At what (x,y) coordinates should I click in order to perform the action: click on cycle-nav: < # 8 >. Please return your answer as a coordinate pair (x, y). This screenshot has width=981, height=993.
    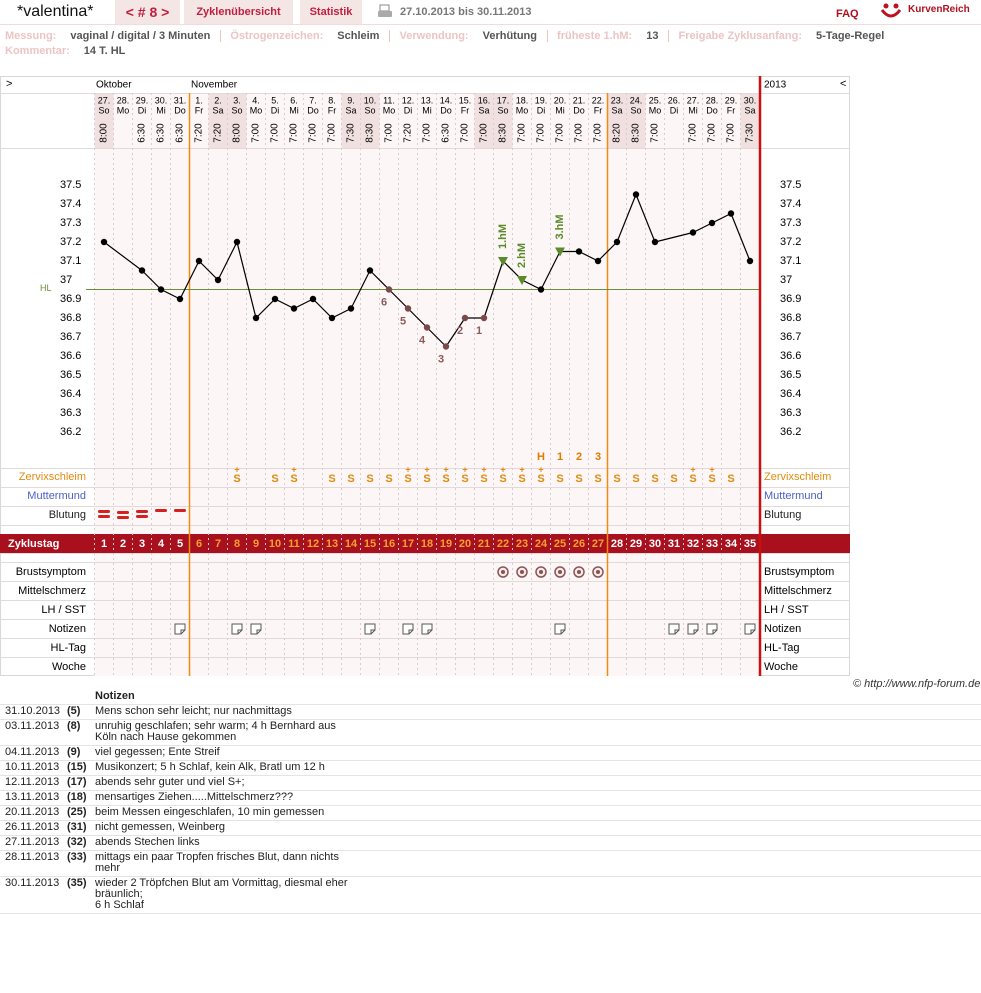
    Looking at the image, I should click on (147, 12).